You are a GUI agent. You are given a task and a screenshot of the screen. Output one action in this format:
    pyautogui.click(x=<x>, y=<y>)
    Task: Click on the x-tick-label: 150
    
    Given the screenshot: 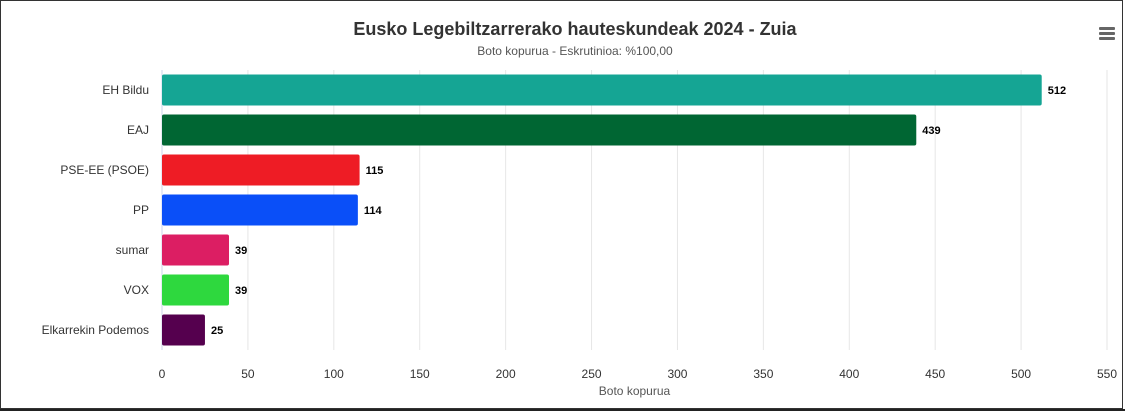 What is the action you would take?
    pyautogui.click(x=420, y=374)
    